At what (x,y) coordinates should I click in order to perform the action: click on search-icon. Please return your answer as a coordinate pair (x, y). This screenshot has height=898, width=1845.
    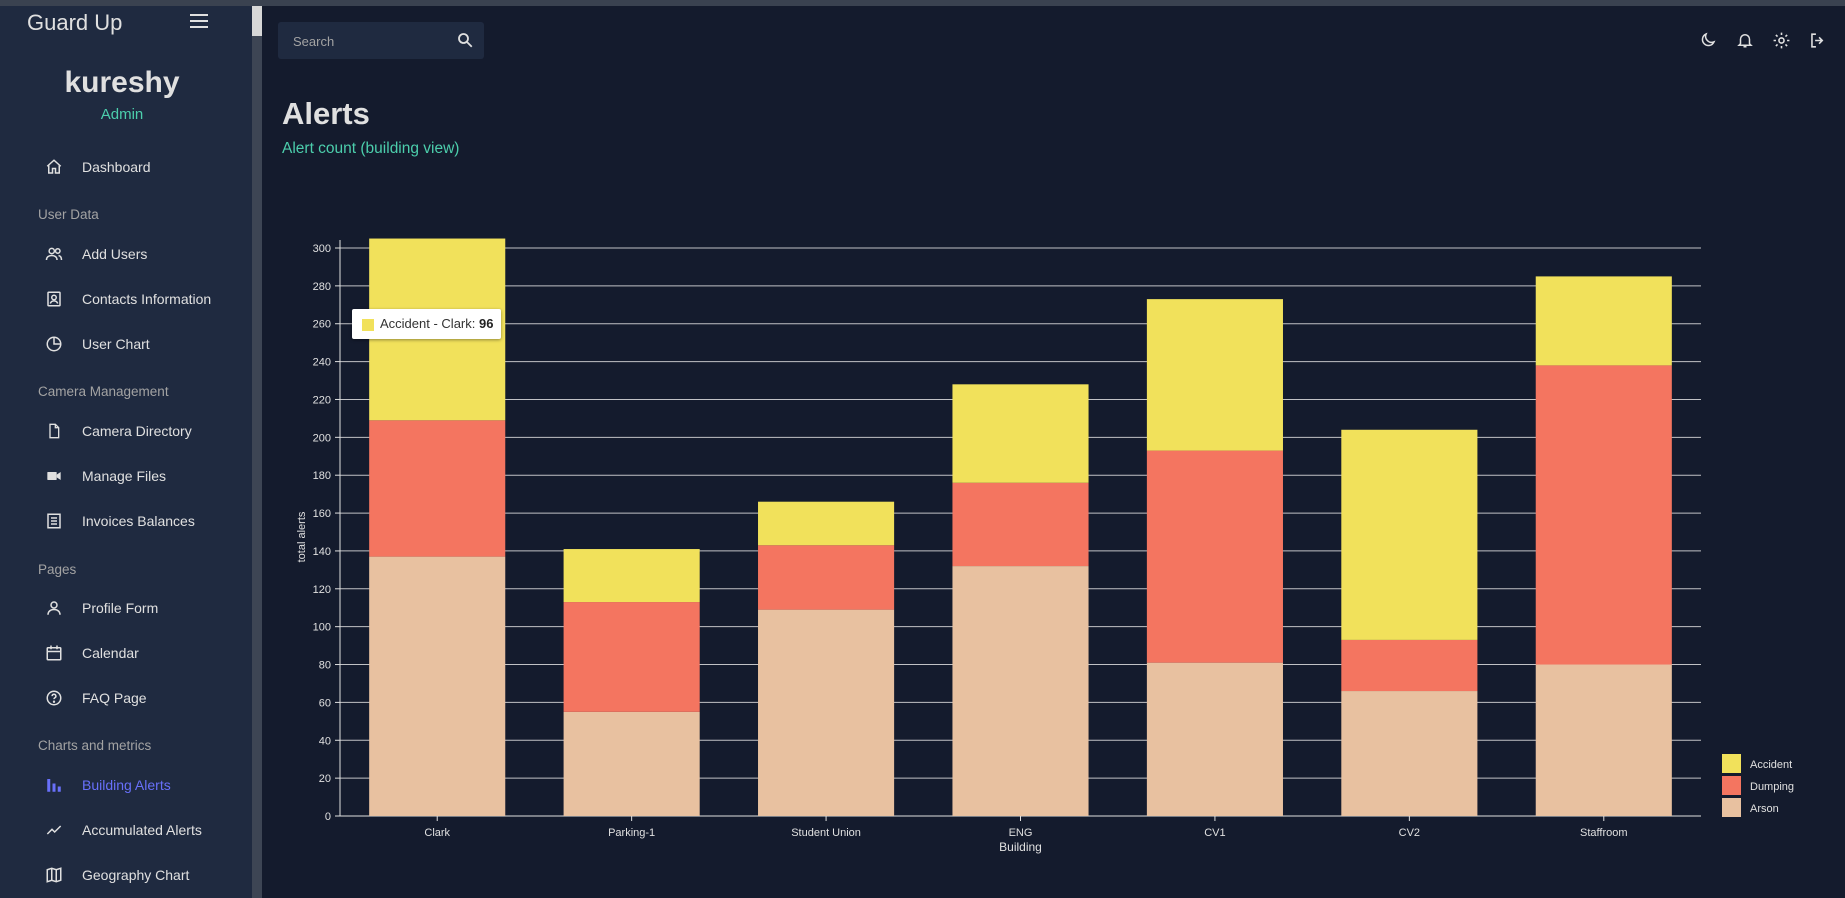
    Looking at the image, I should click on (465, 42).